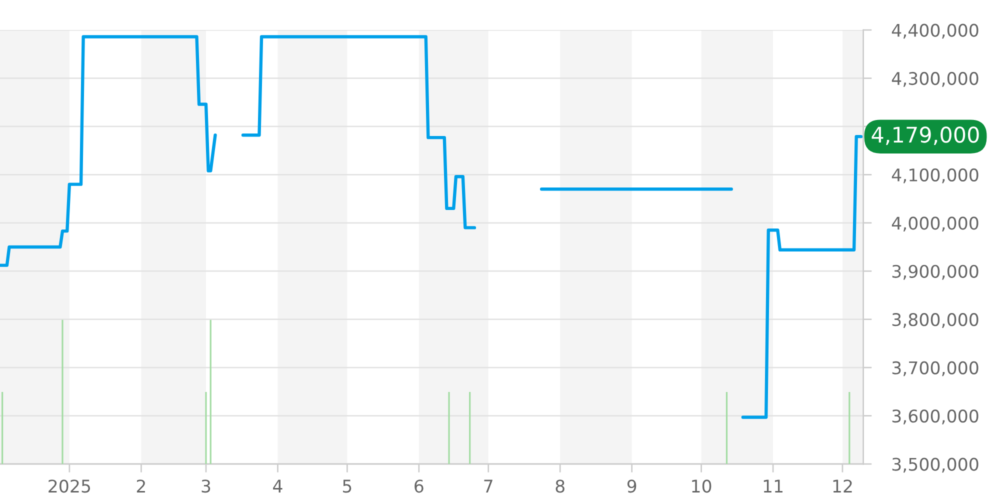 This screenshot has height=500, width=1000. Describe the element at coordinates (935, 31) in the screenshot. I see `y-tick-label: 4,400,000` at that location.